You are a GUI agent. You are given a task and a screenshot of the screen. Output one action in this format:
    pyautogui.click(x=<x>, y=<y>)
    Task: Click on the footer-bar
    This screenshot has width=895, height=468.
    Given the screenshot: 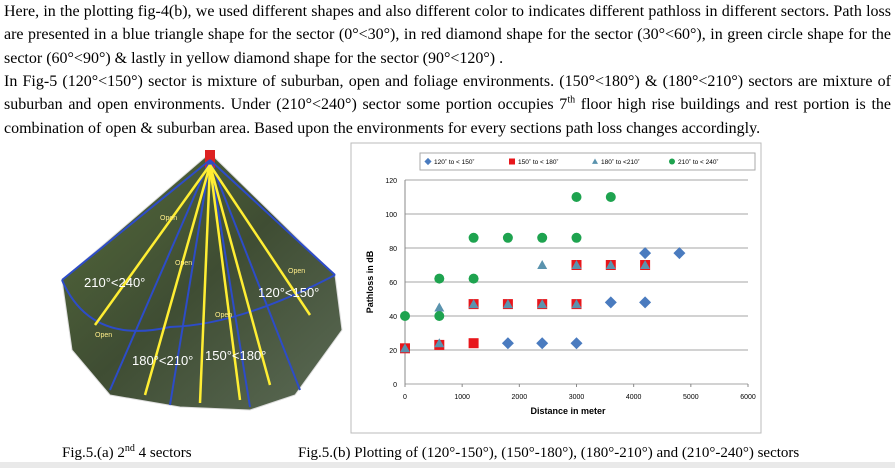 What is the action you would take?
    pyautogui.click(x=447, y=465)
    